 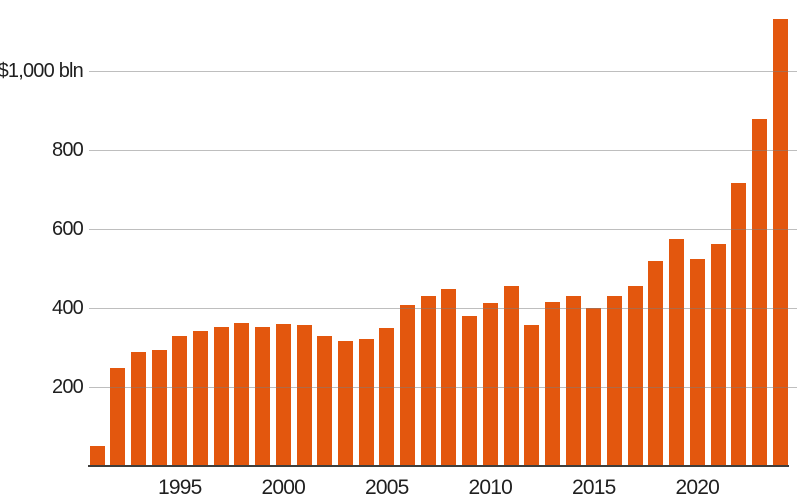 I want to click on bar-2014, so click(x=573, y=380).